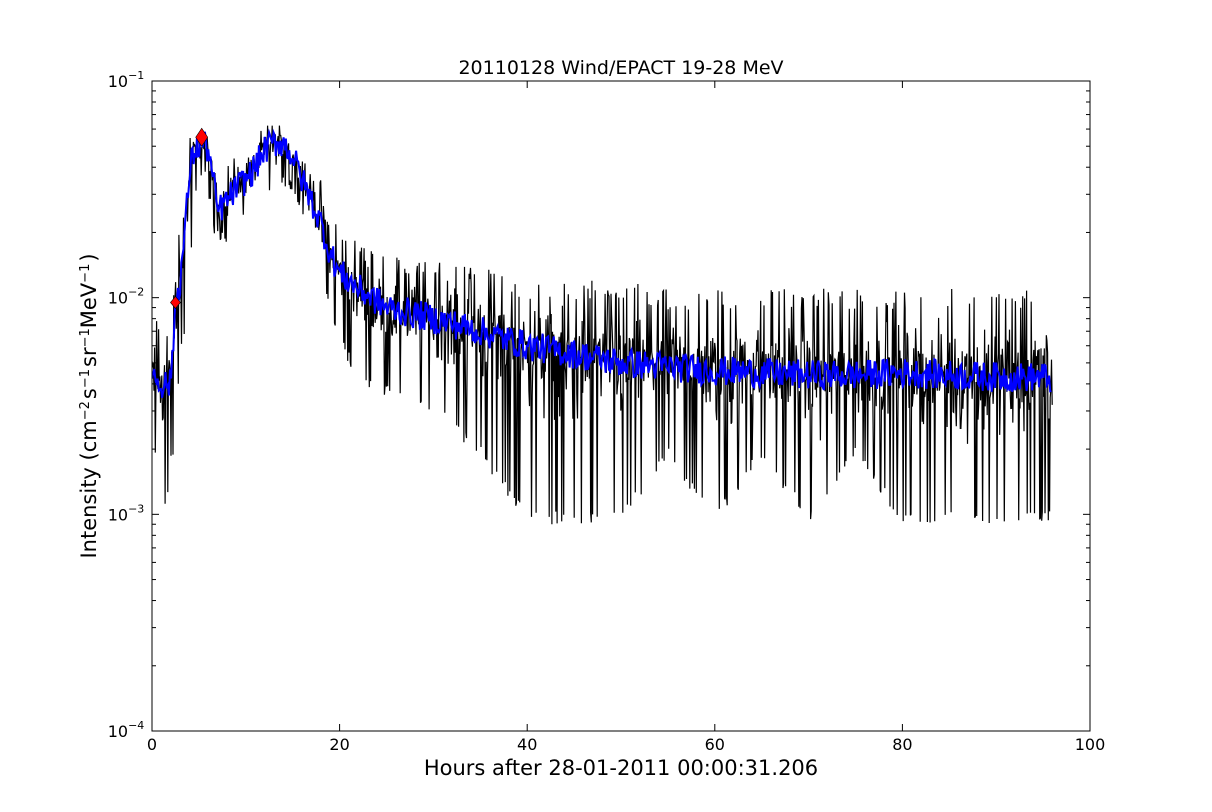 Image resolution: width=1212 pixels, height=812 pixels. I want to click on y-axis-label-prefix: Intensity (cm, so click(89, 489).